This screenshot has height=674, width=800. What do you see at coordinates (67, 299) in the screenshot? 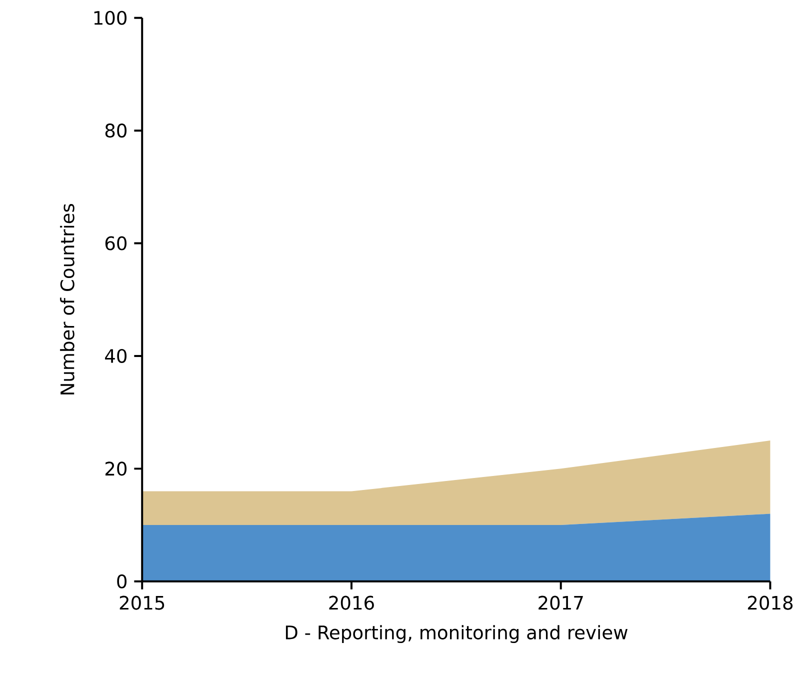
I see `y-axis-title: Number of Countries` at bounding box center [67, 299].